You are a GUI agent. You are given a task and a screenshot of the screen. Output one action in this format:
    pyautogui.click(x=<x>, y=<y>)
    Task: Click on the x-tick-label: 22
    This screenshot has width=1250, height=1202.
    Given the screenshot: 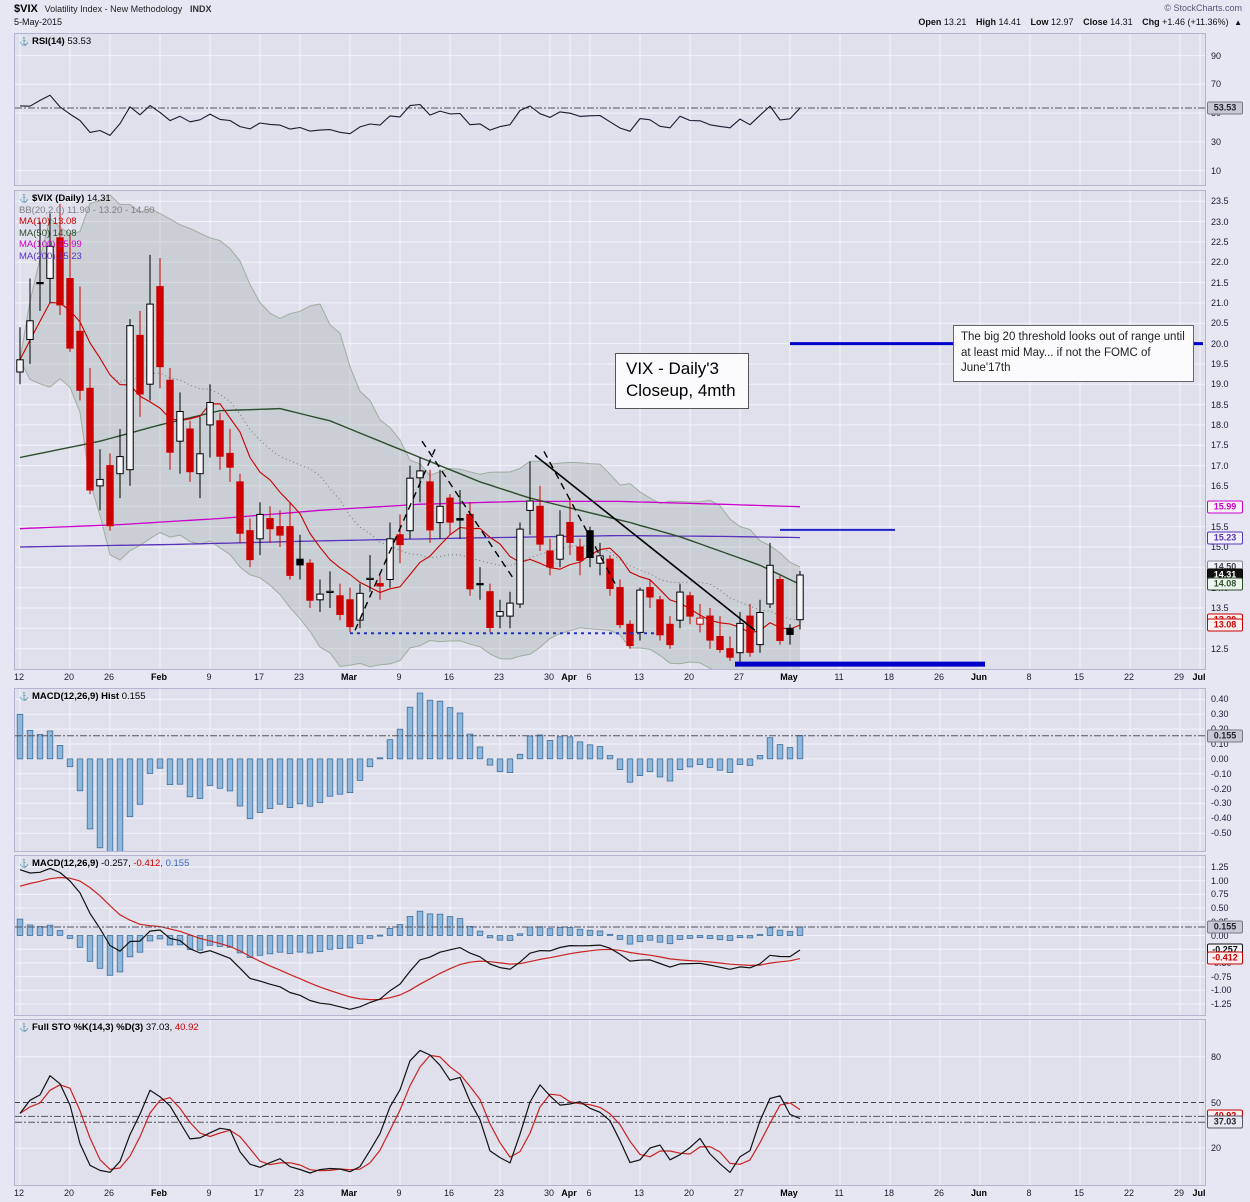 What is the action you would take?
    pyautogui.click(x=1129, y=677)
    